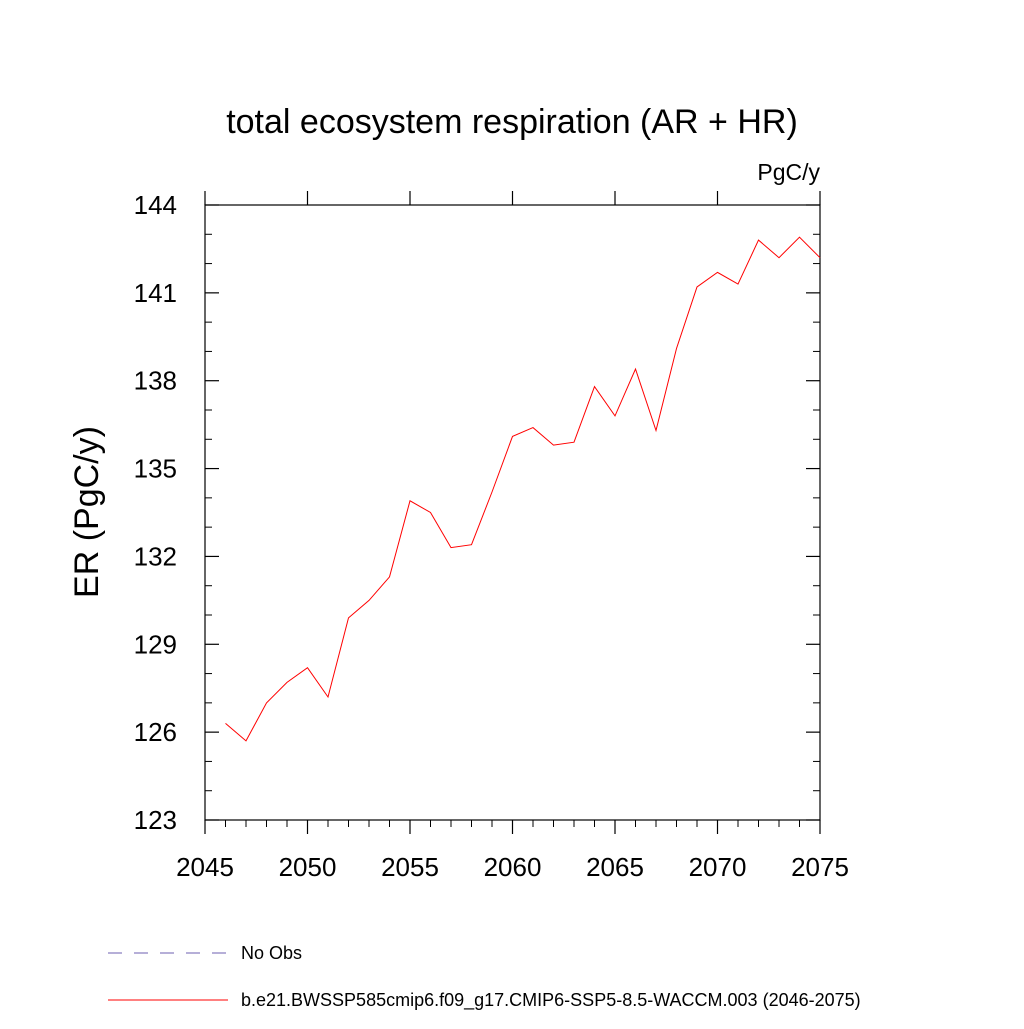 This screenshot has height=1029, width=1024. What do you see at coordinates (155, 469) in the screenshot?
I see `y-tick-label: 135` at bounding box center [155, 469].